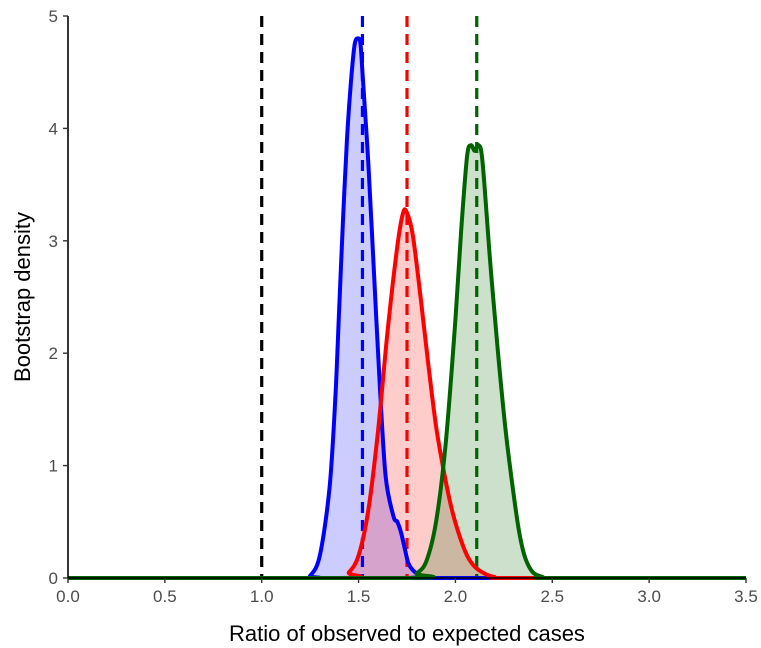  Describe the element at coordinates (359, 596) in the screenshot. I see `x-tick-label: 1.5` at that location.